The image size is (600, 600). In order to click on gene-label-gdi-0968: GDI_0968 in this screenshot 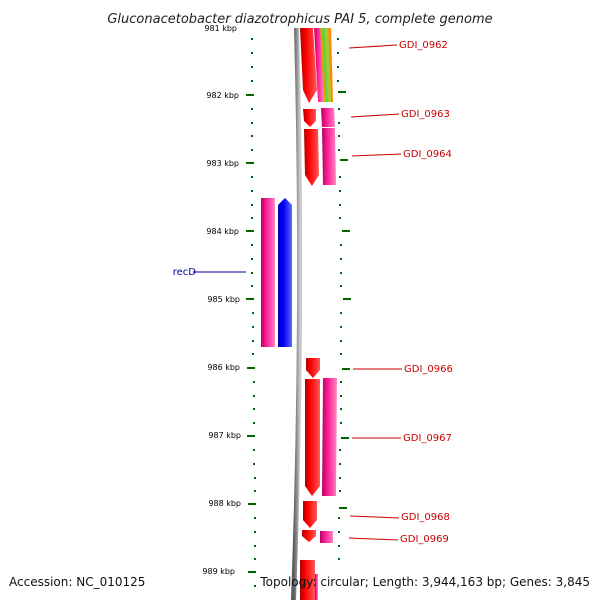, I will do `click(425, 517)`.